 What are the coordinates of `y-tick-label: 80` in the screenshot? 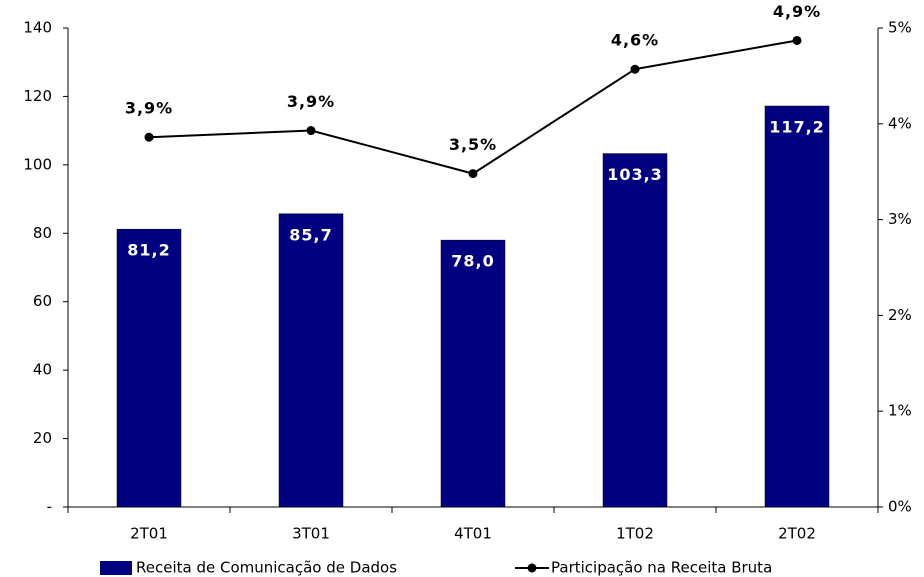 It's located at (42, 233).